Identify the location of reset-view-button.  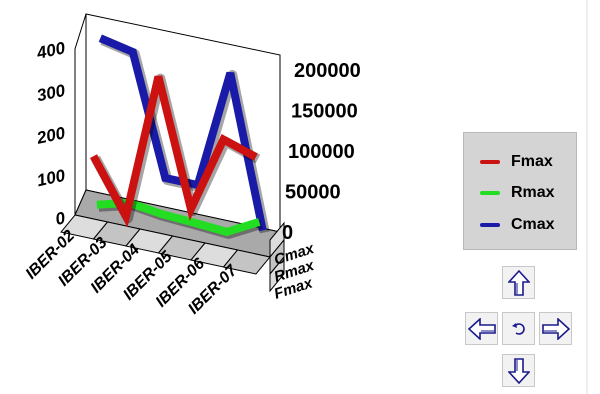
(518, 328).